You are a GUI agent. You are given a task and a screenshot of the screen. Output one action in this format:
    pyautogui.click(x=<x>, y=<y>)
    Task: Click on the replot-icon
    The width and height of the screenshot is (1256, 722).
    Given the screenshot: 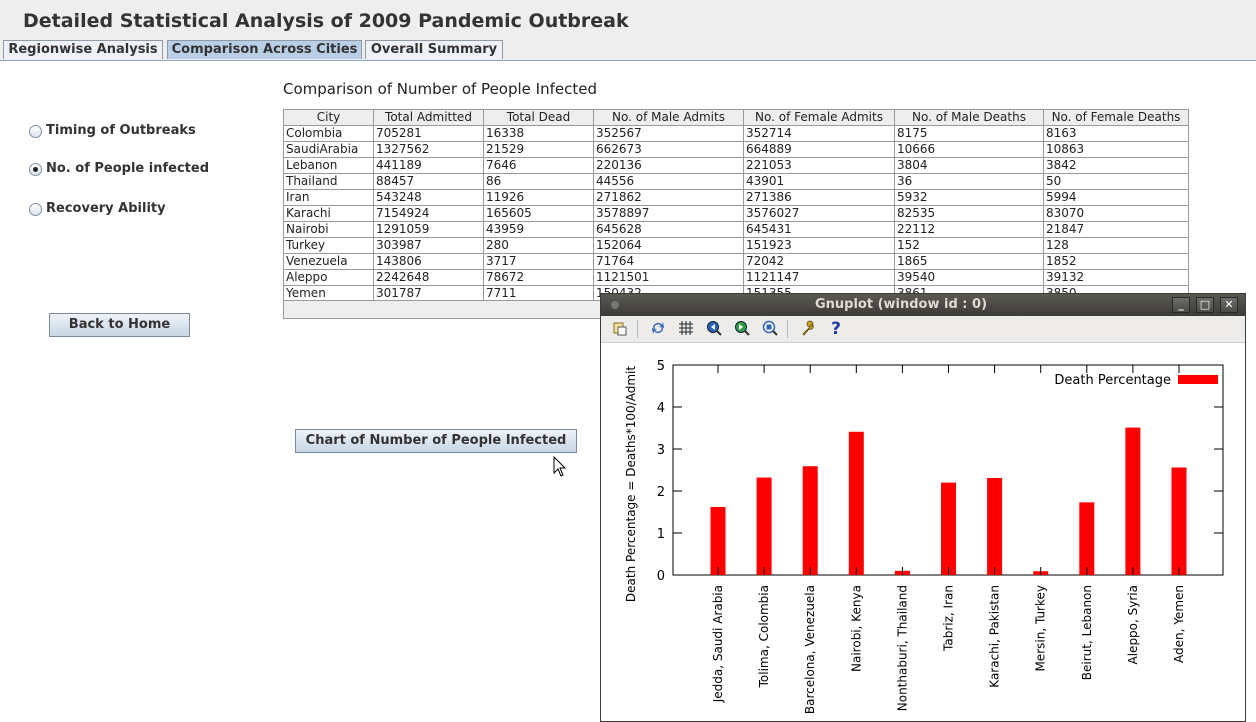 What is the action you would take?
    pyautogui.click(x=658, y=329)
    